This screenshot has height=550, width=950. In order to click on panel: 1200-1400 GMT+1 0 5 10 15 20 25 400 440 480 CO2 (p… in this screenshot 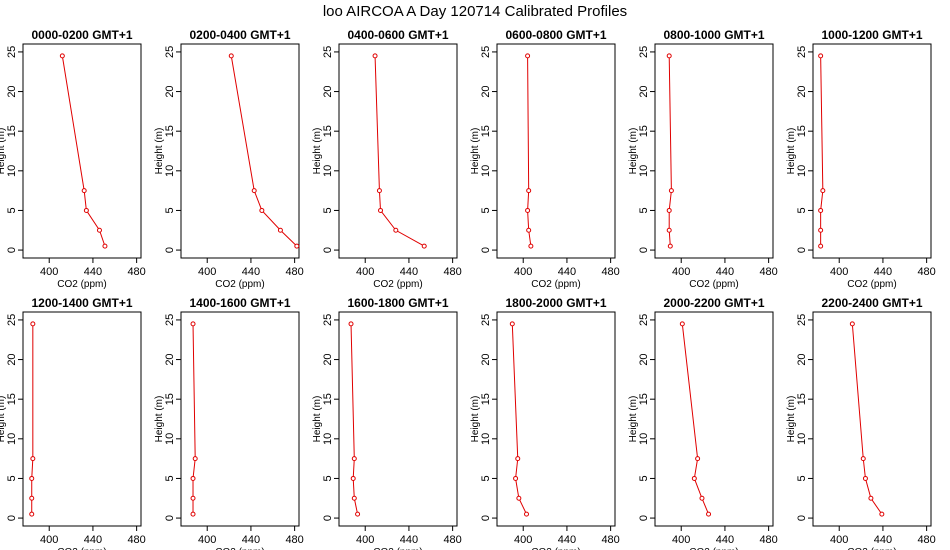, I will do `click(73, 423)`.